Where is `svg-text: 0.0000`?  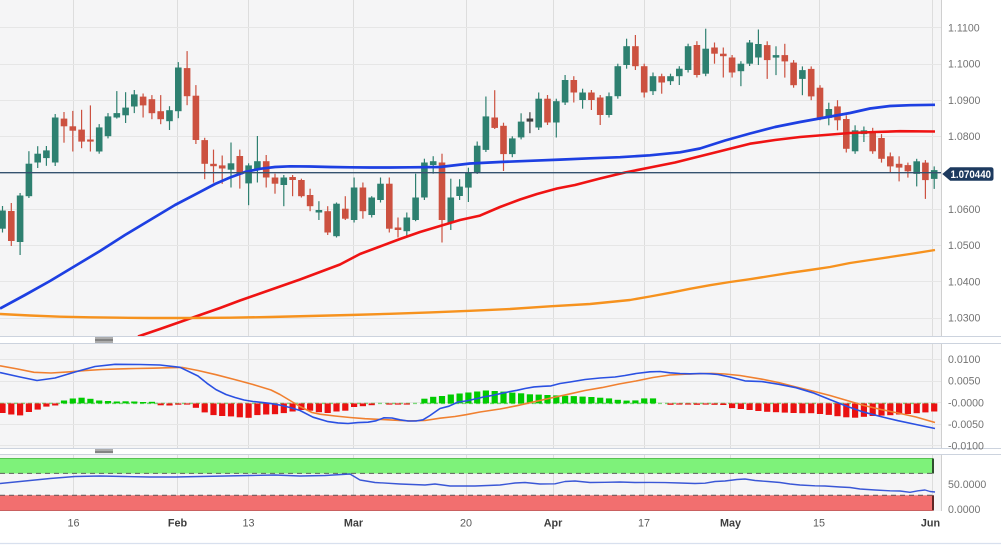 svg-text: 0.0000 is located at coordinates (964, 510).